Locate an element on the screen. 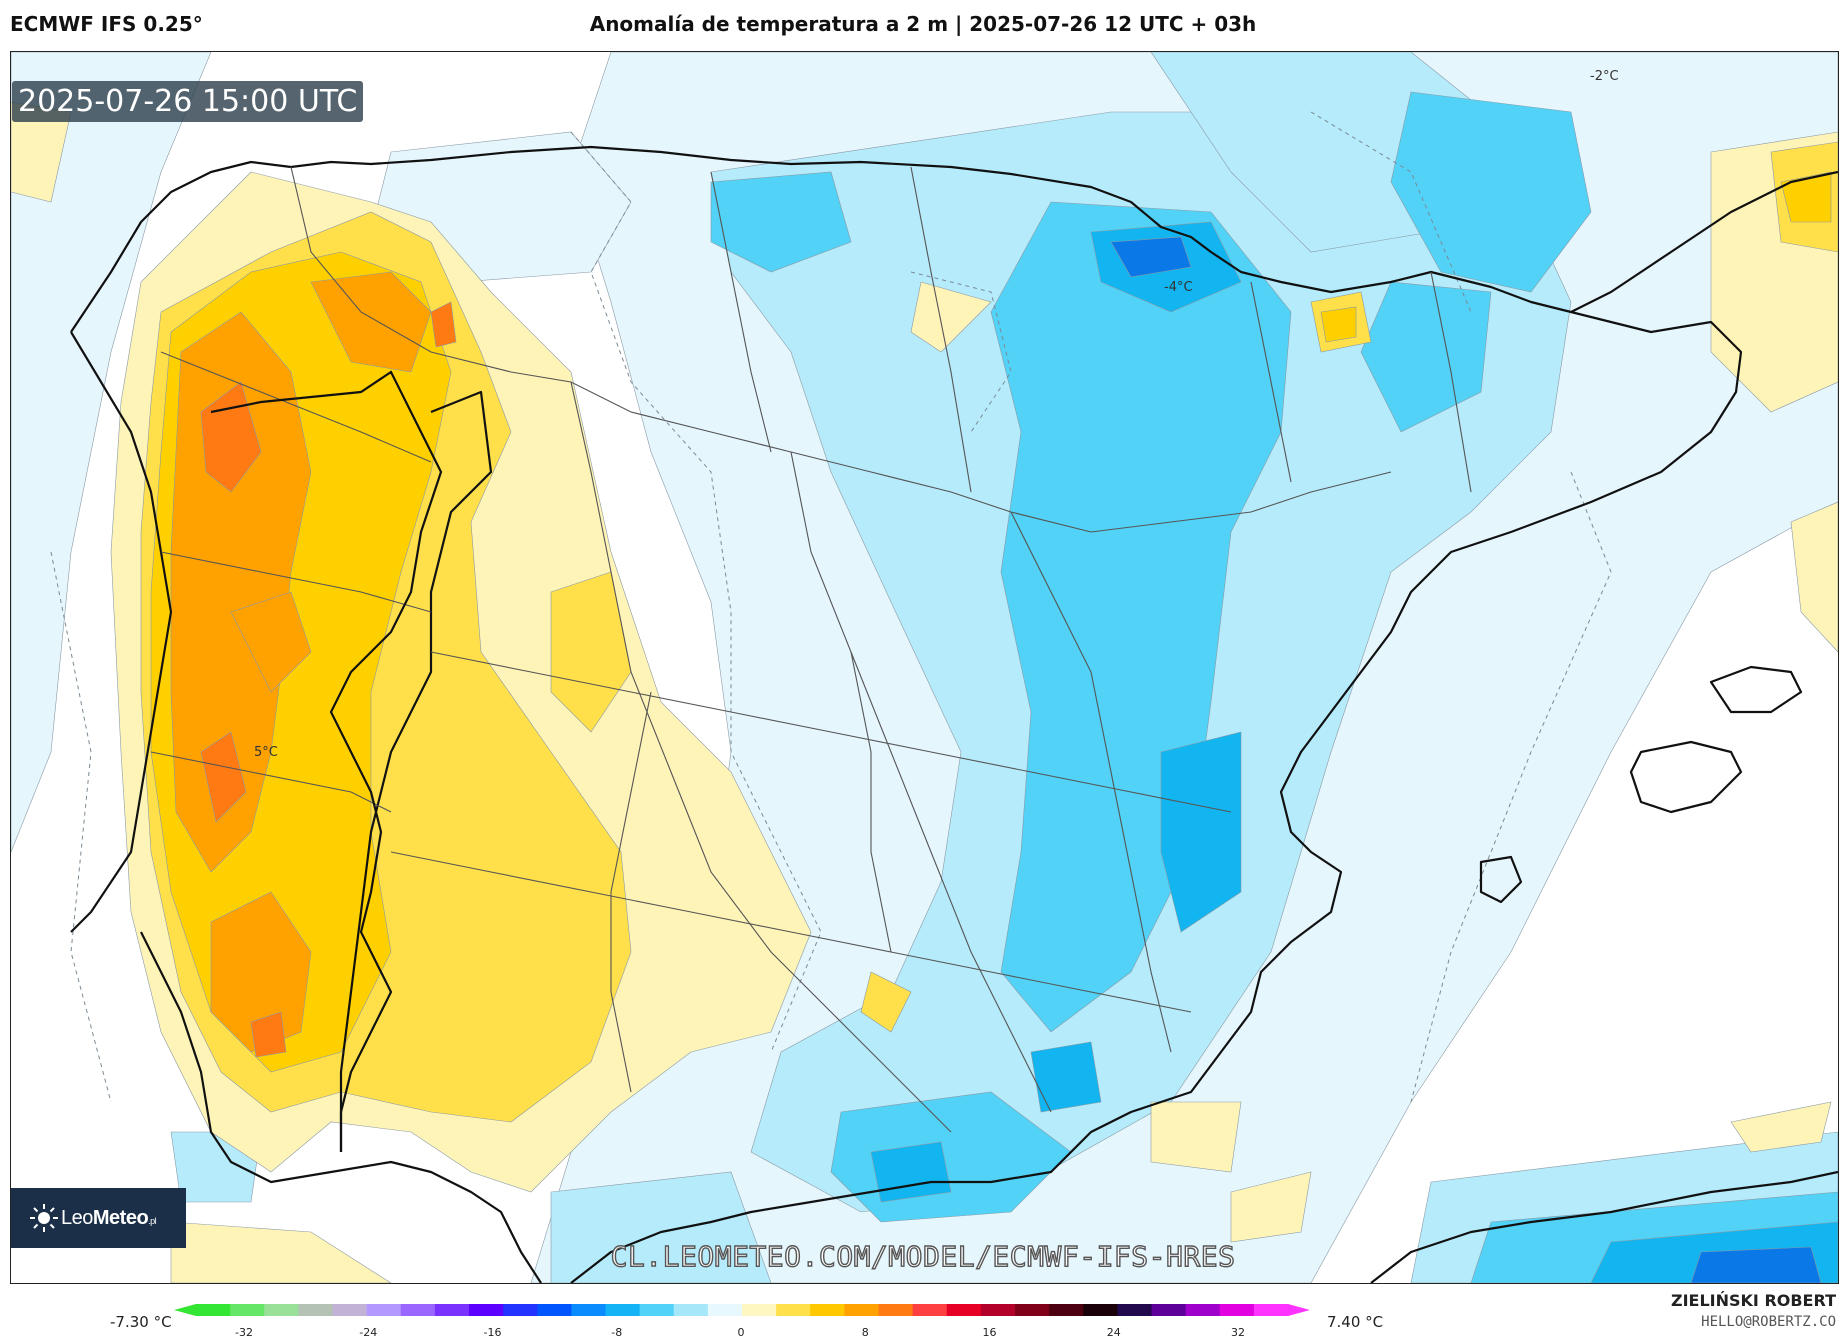  legend-min-label: -7.30 °C is located at coordinates (141, 1322).